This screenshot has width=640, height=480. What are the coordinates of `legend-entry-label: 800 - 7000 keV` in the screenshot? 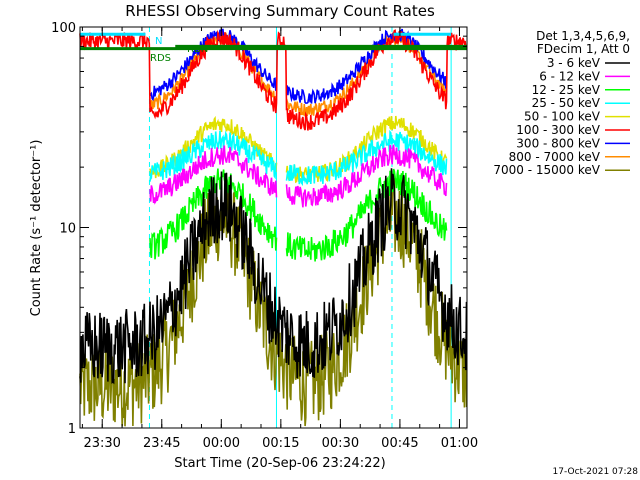 It's located at (555, 157).